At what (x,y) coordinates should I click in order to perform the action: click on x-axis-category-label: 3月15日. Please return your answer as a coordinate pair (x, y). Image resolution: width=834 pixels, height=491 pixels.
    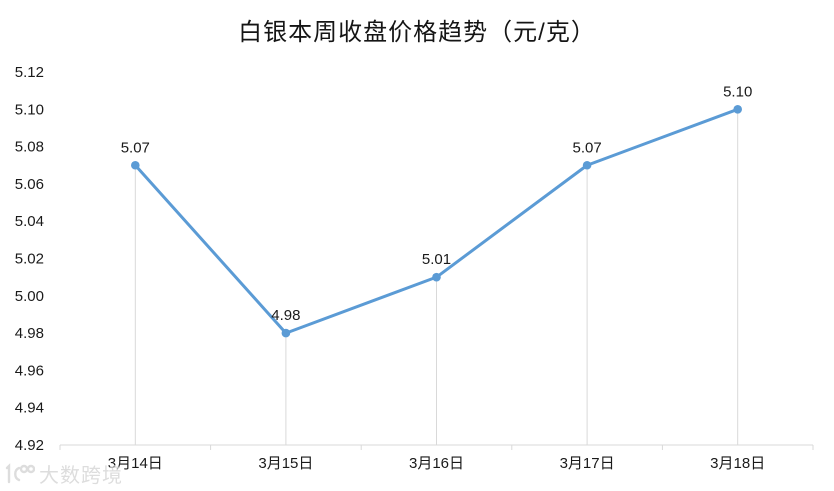
    Looking at the image, I should click on (285, 463).